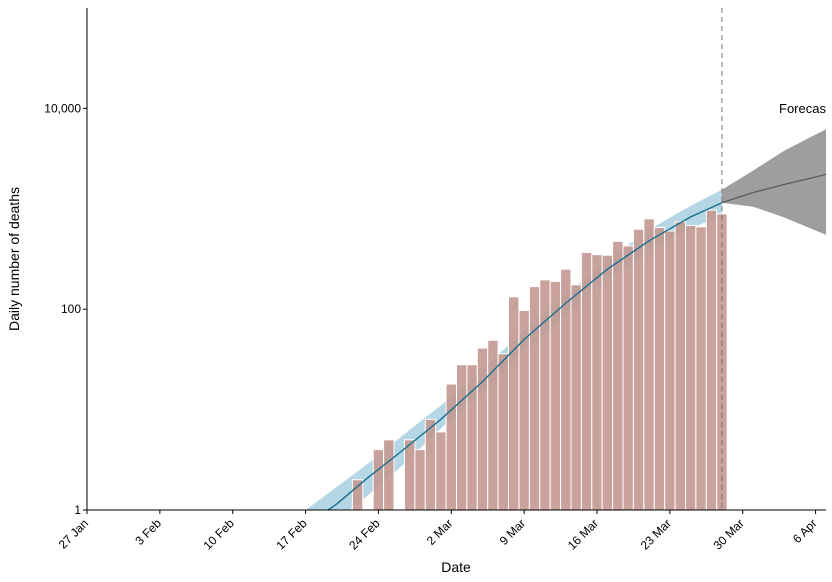 The image size is (832, 582). What do you see at coordinates (14, 259) in the screenshot?
I see `y-axis-title: Daily number of deaths` at bounding box center [14, 259].